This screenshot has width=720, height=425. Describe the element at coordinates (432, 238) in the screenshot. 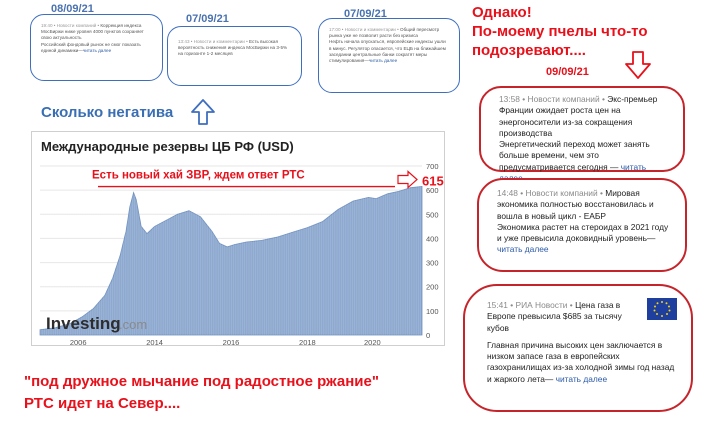

I see `y-tick-label: 400` at that location.